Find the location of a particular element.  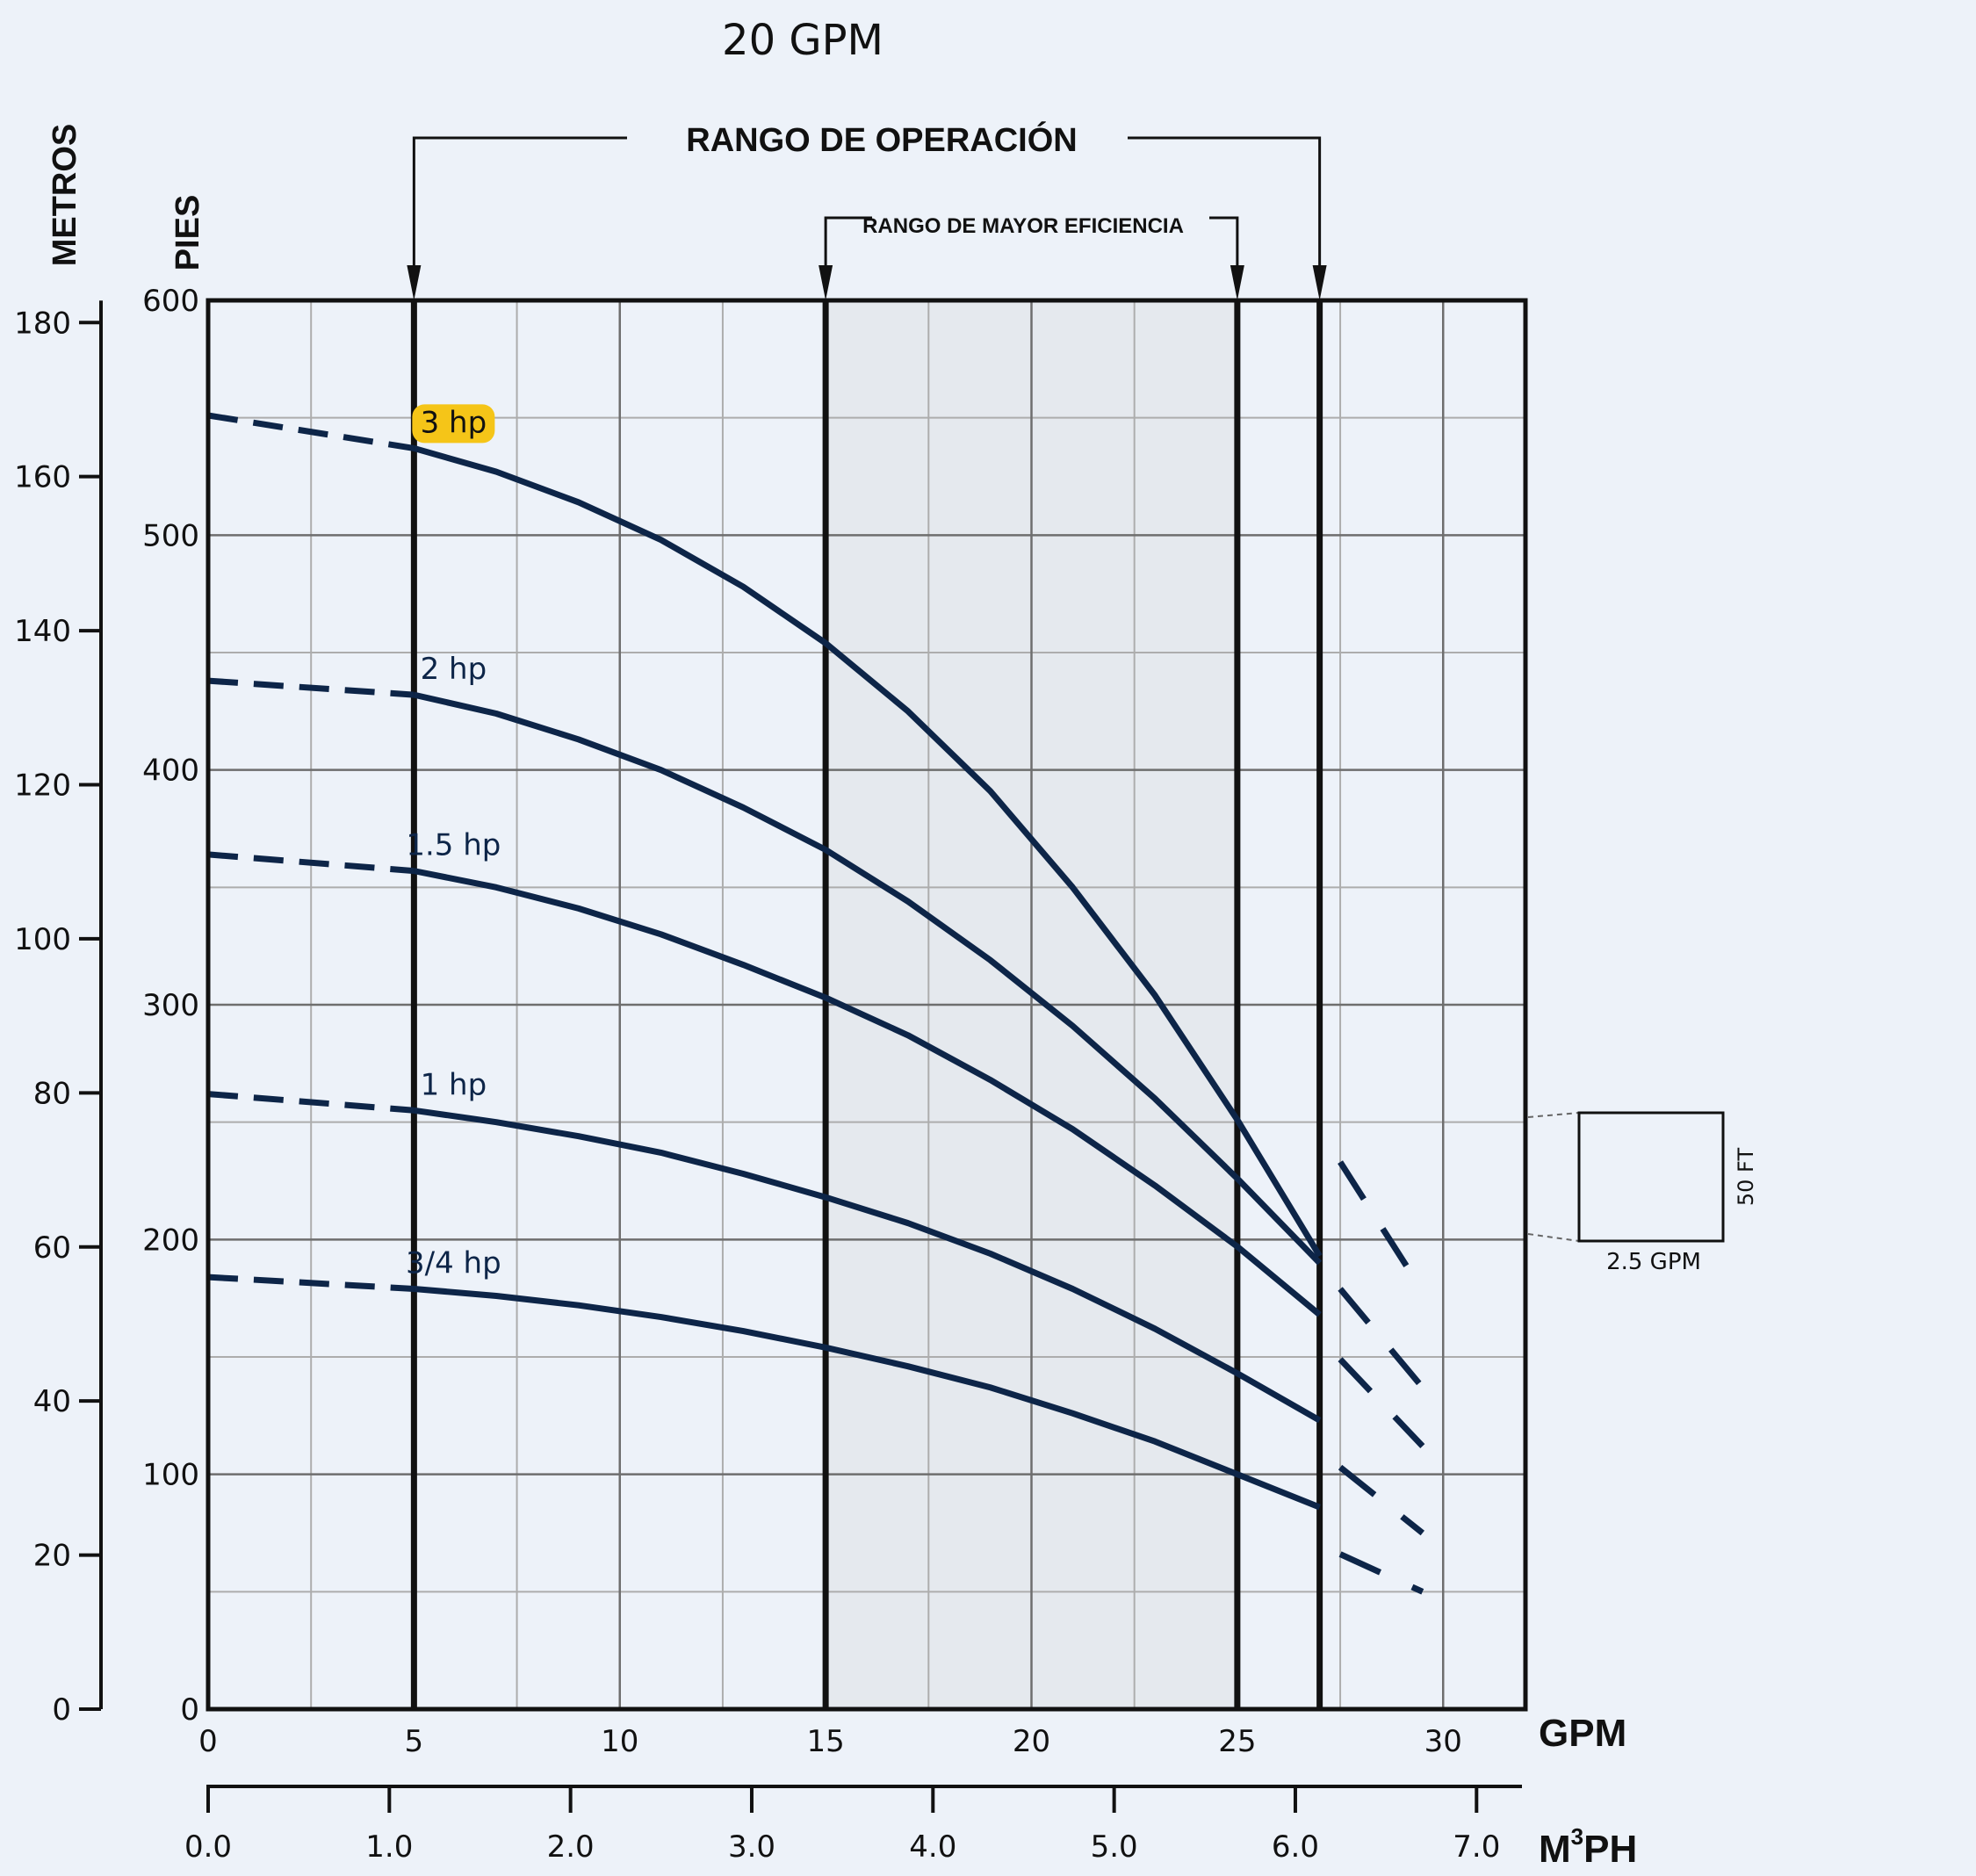

y2-tick-label: 0 is located at coordinates (61, 1710).